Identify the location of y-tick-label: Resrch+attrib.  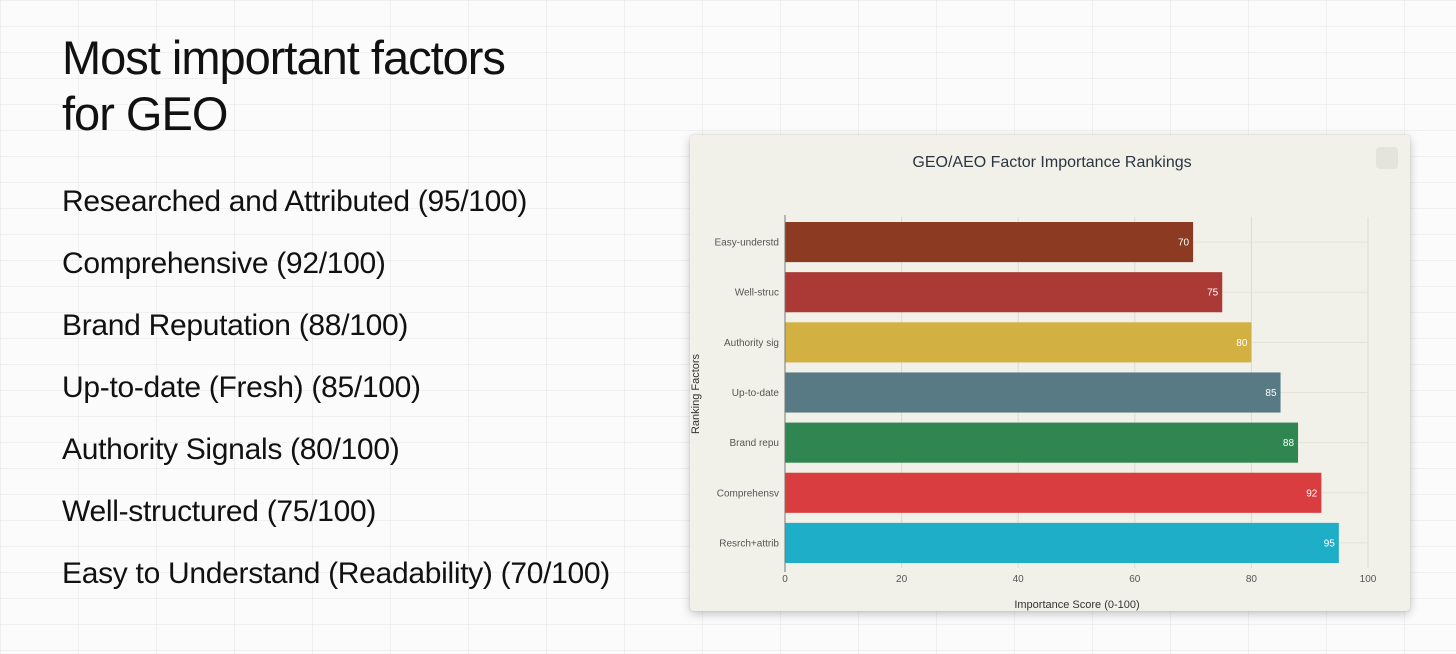
(749, 543).